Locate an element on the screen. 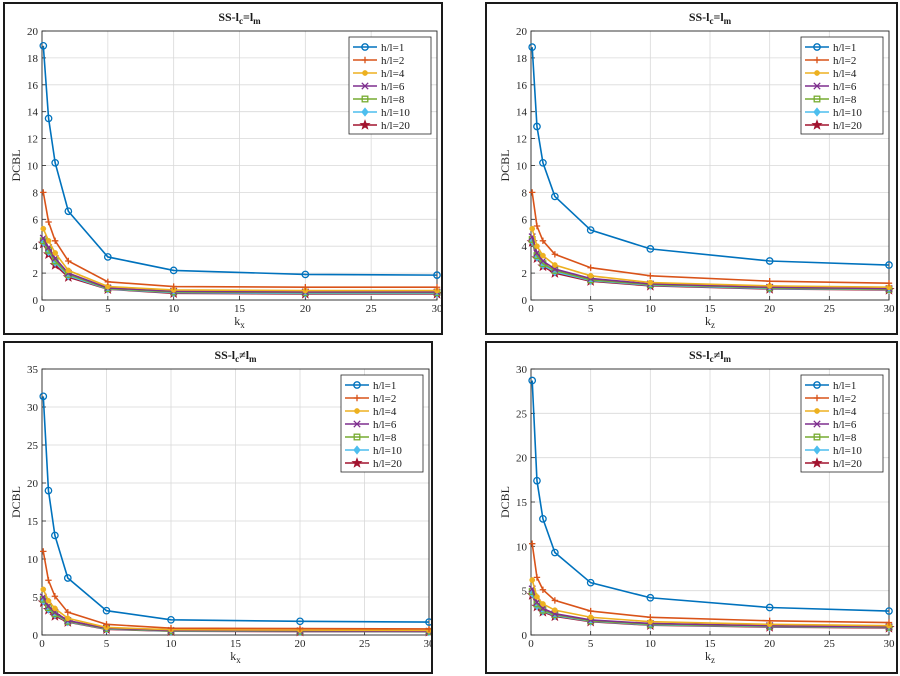 The height and width of the screenshot is (676, 900). chart-title: SS-lc=lm is located at coordinates (710, 18).